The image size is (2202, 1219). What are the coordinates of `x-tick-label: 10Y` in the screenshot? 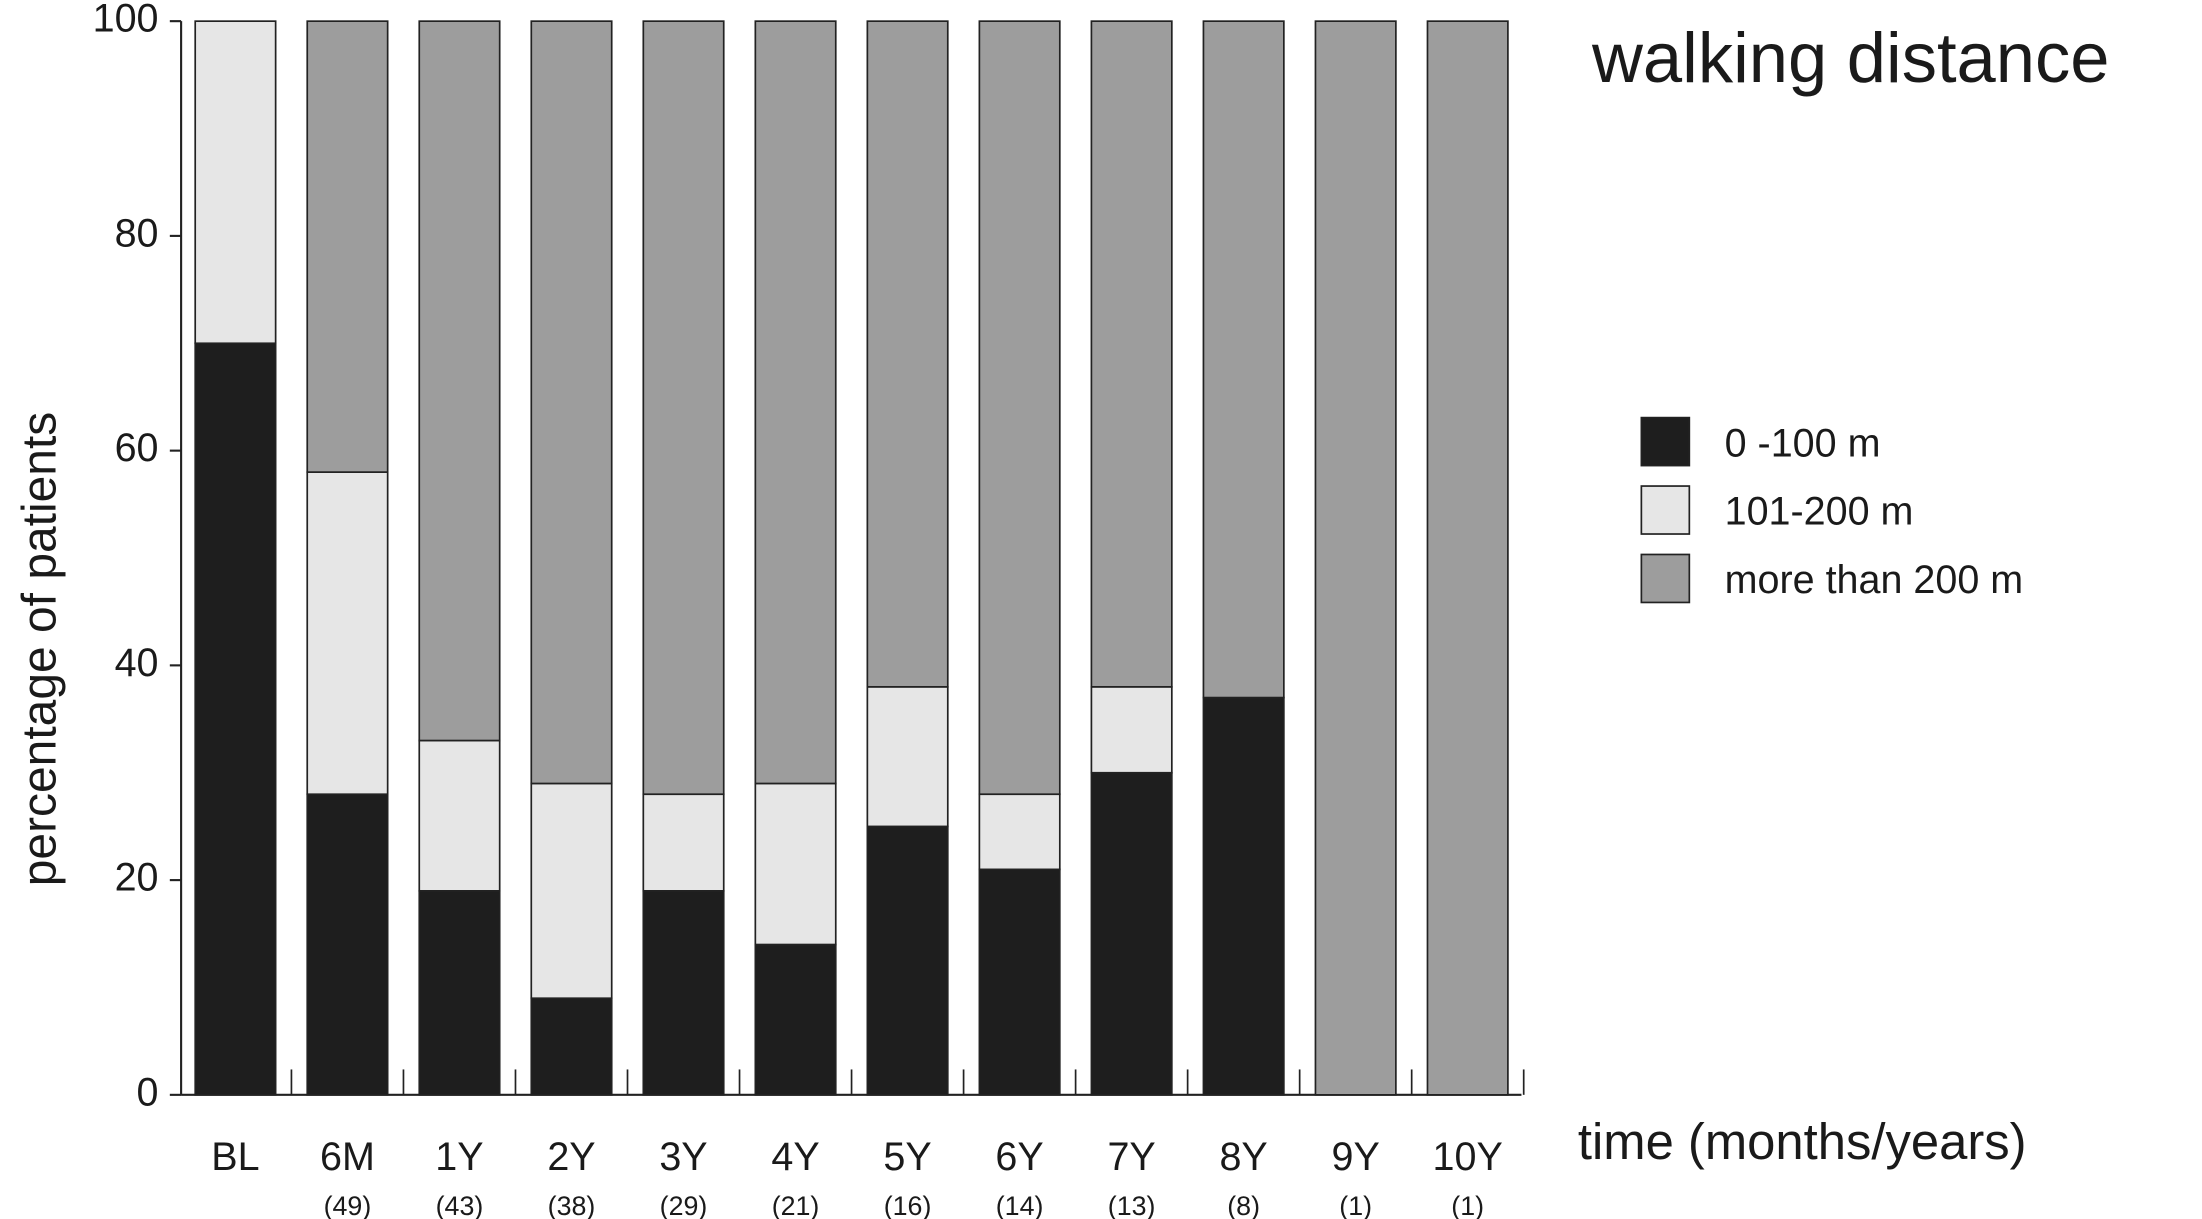 It's located at (1468, 1157).